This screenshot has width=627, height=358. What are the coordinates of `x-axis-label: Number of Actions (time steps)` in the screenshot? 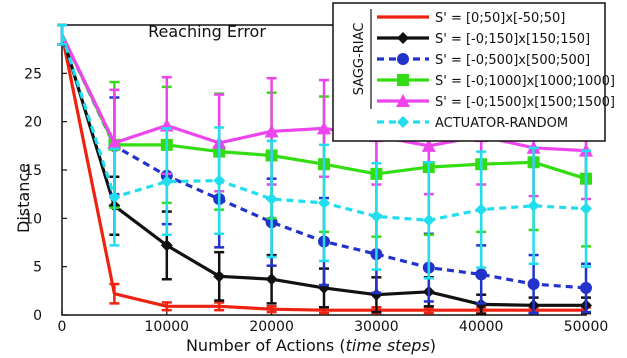 It's located at (311, 345).